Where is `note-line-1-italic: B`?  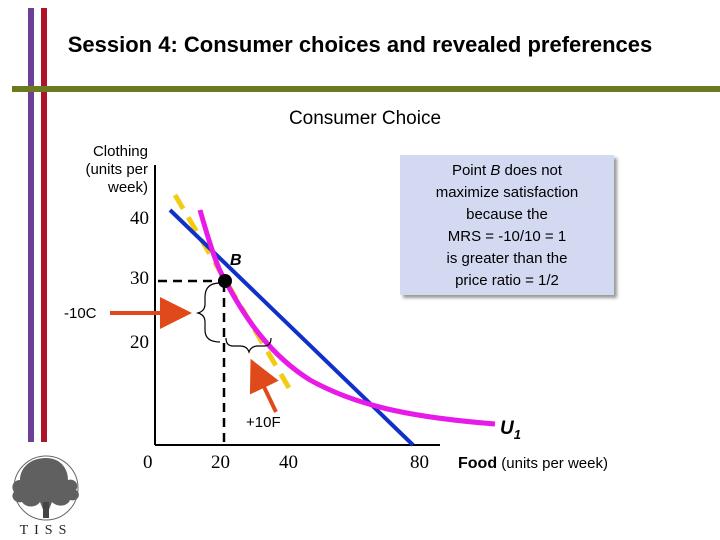 note-line-1-italic: B is located at coordinates (495, 170).